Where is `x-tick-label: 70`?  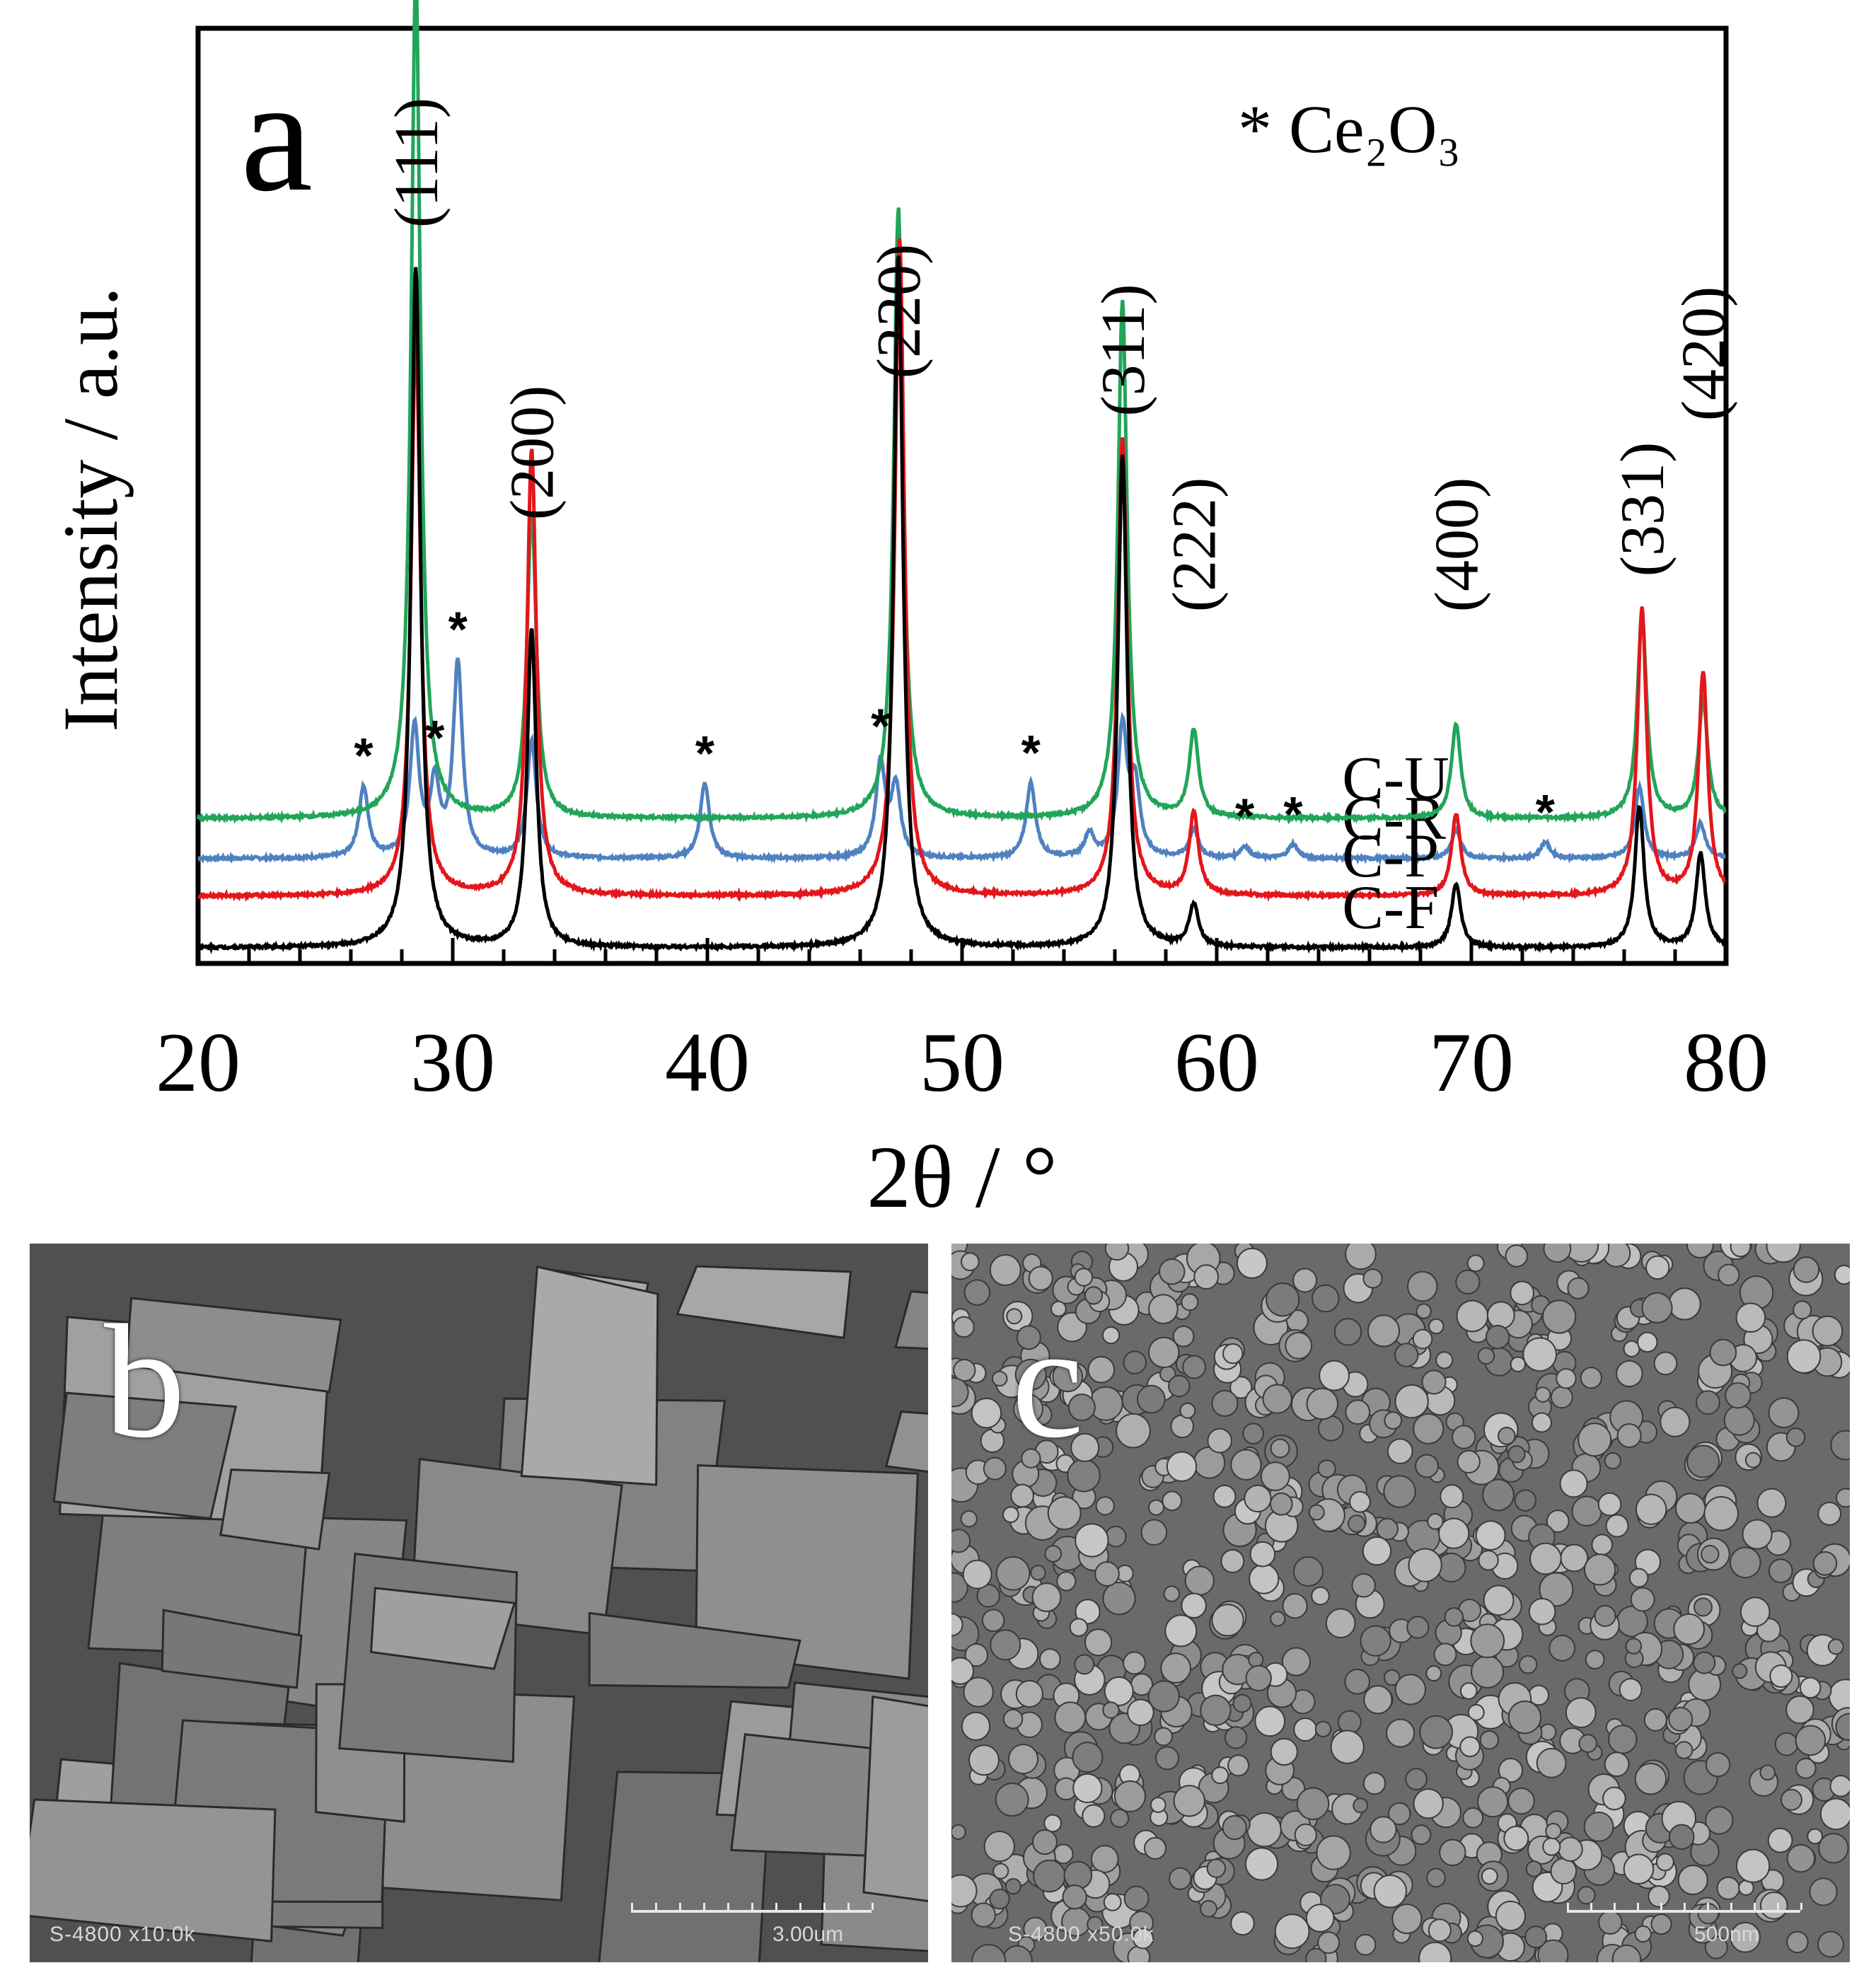 x-tick-label: 70 is located at coordinates (1471, 1062).